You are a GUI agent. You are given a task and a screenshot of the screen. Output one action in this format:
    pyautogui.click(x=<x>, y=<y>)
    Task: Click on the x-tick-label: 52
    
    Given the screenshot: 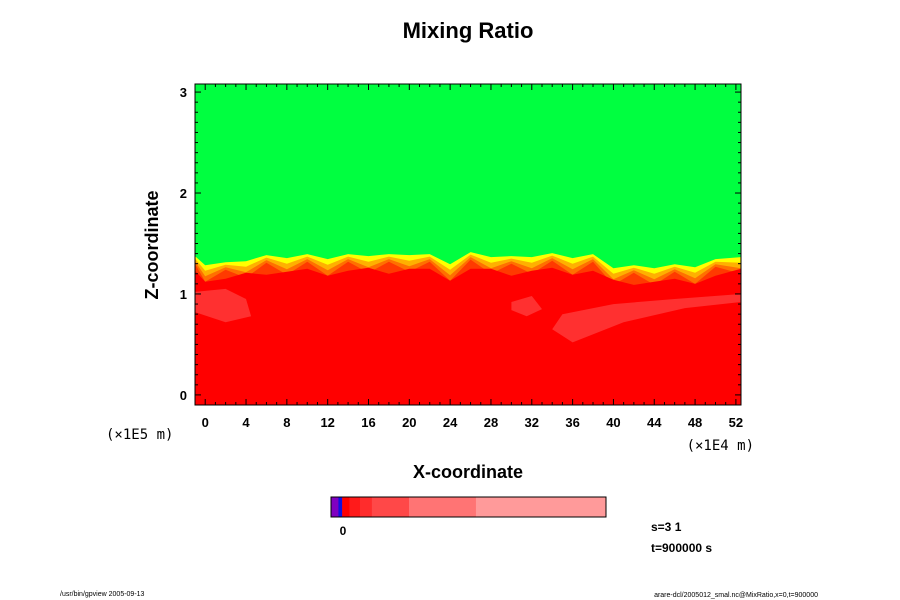 What is the action you would take?
    pyautogui.click(x=736, y=422)
    